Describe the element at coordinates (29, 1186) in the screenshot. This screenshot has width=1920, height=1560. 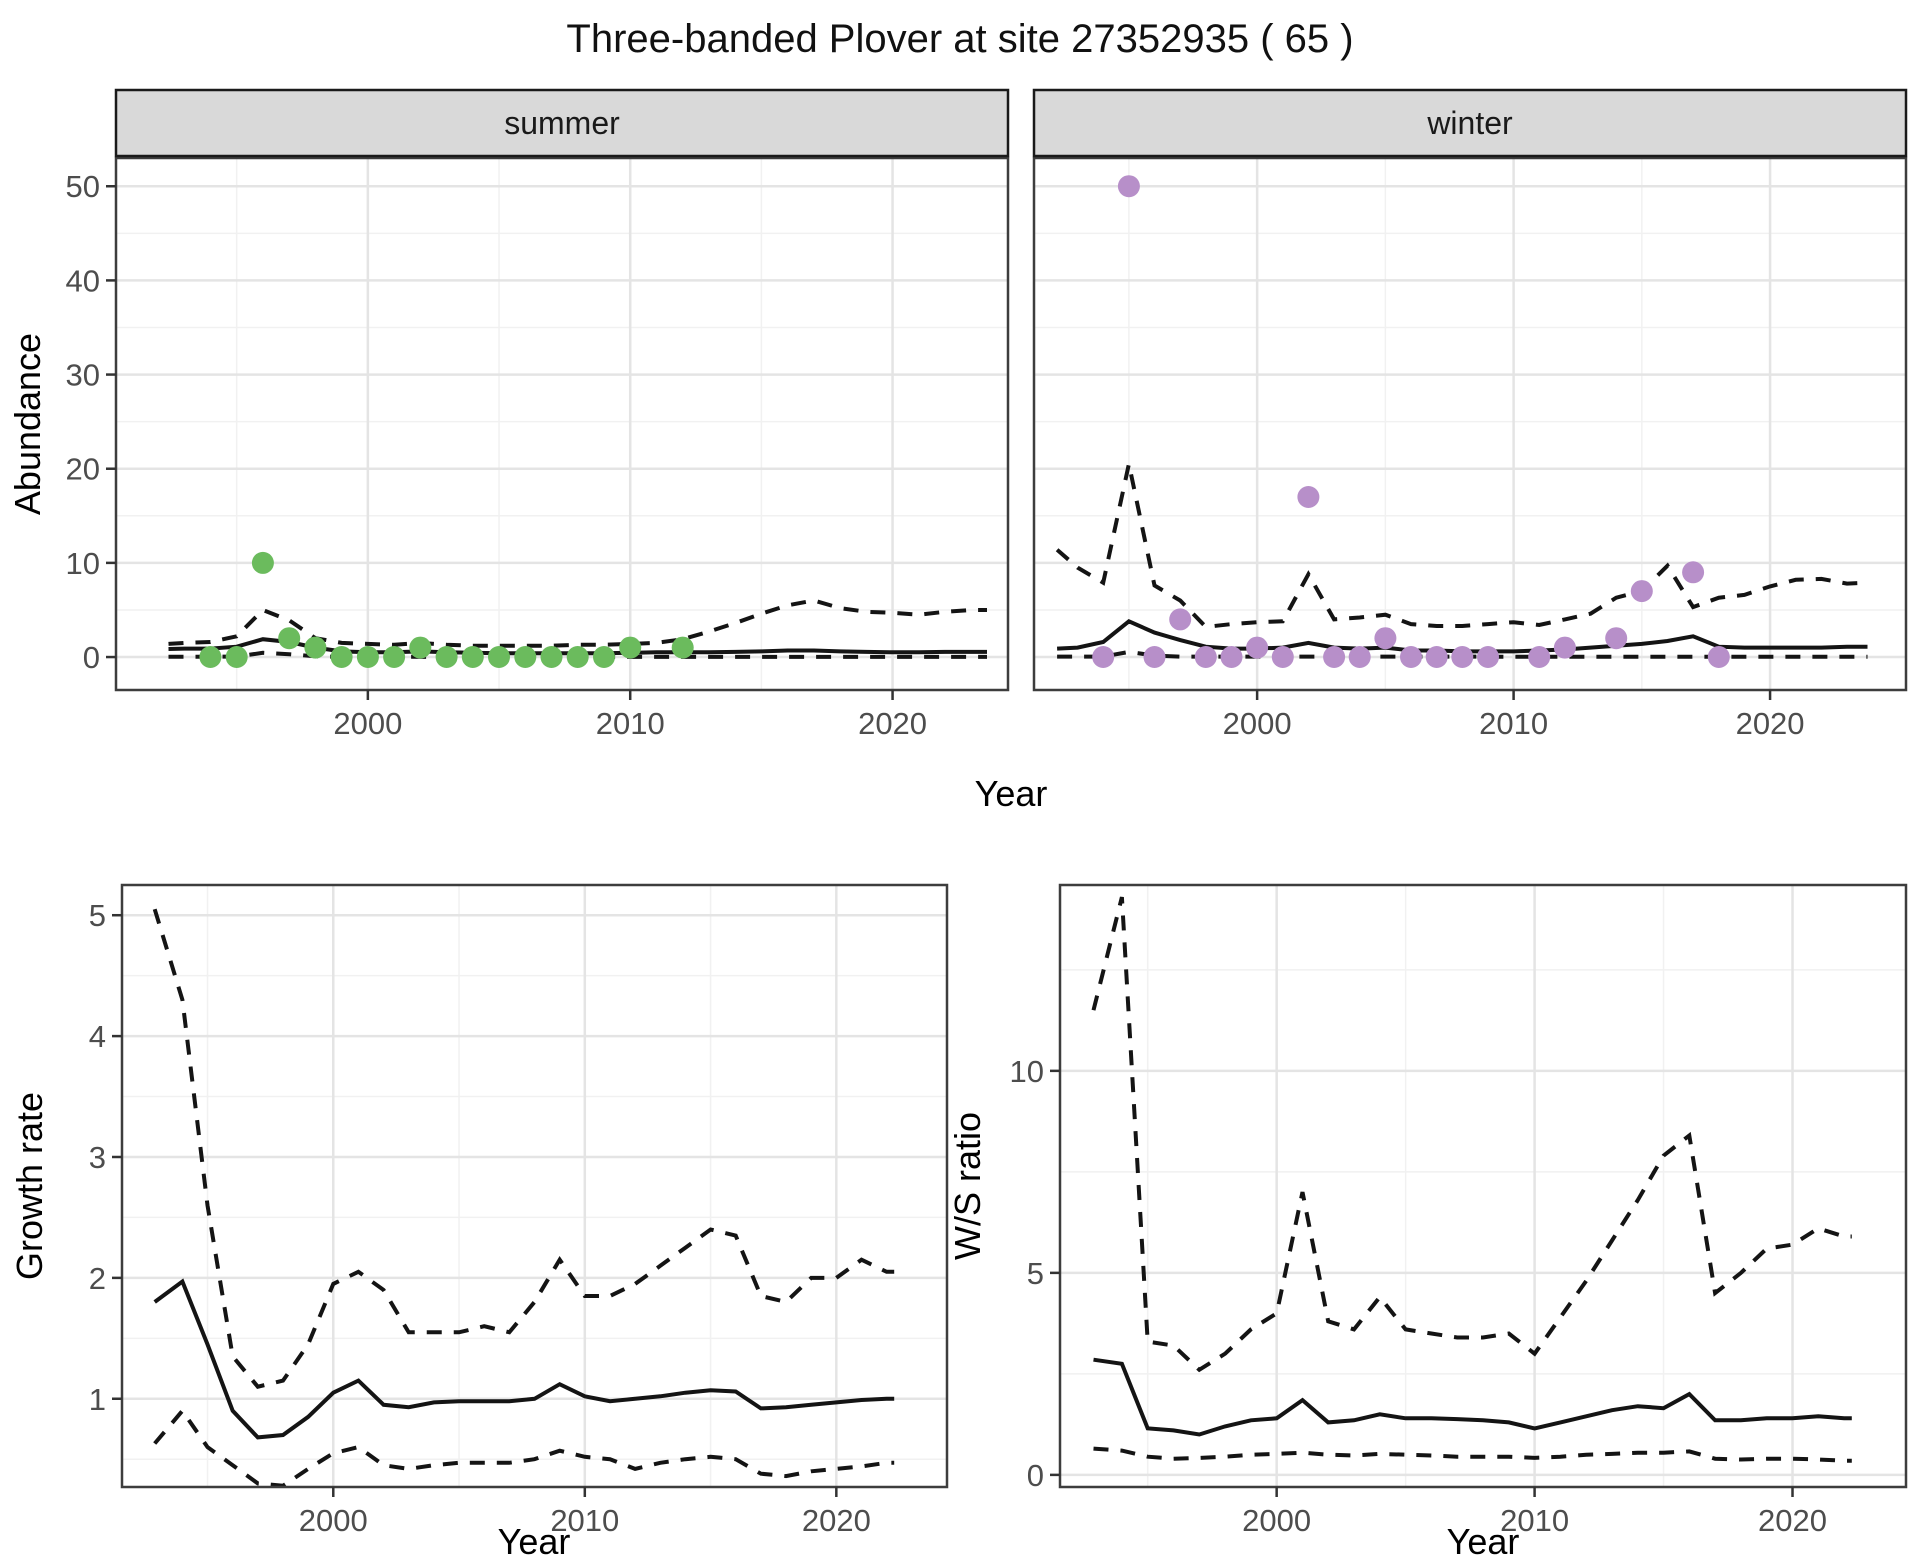
I see `growth-rate-axis-label: Growth rate` at that location.